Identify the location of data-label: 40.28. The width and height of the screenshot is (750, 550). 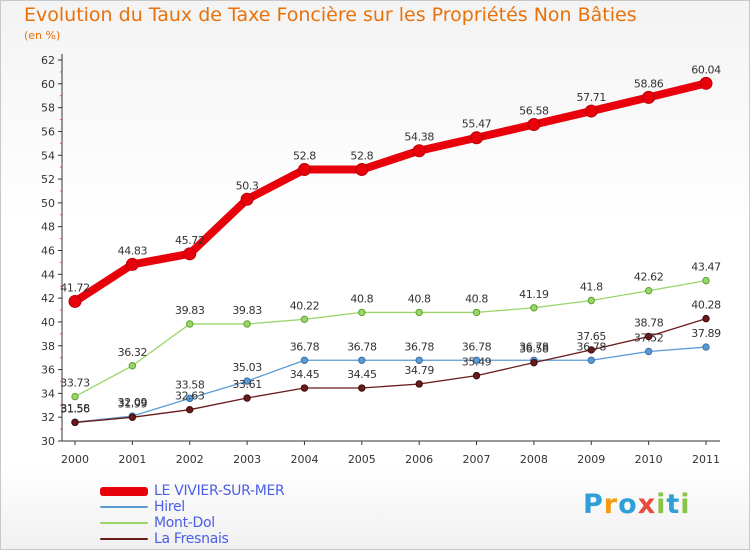
(706, 305).